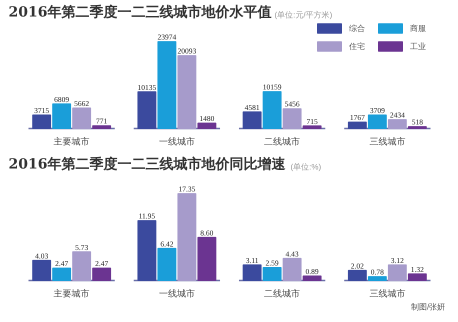 This screenshot has height=322, width=458. Describe the element at coordinates (306, 167) in the screenshot. I see `chart-subtitle: (单位:%)` at that location.